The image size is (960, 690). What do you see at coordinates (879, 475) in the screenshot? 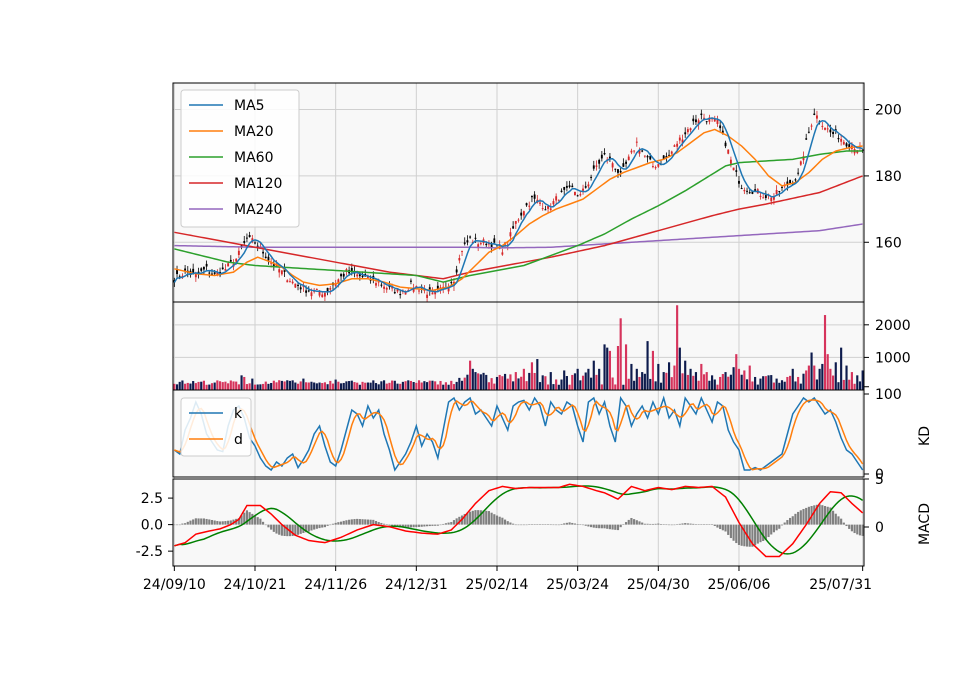
I see `kd-y-tick-label: 0` at bounding box center [879, 475].